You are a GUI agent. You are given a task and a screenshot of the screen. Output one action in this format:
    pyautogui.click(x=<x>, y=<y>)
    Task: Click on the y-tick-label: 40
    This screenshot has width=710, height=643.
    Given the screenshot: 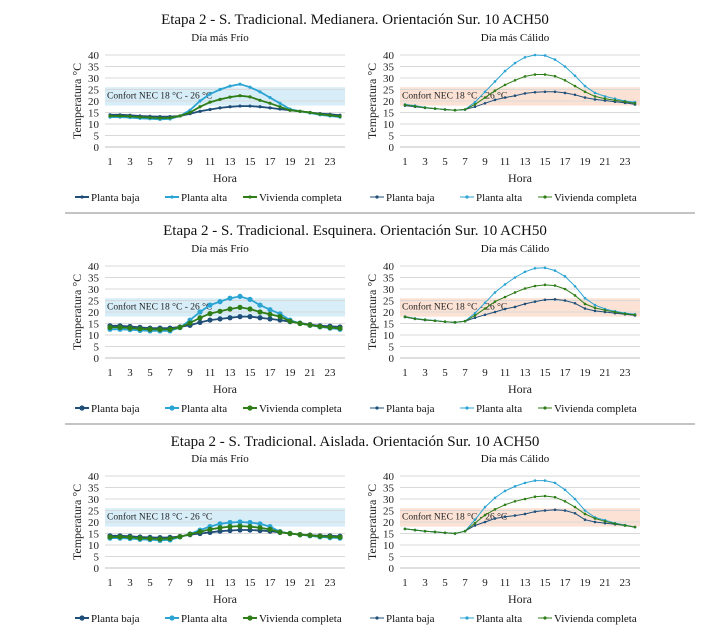 What is the action you would take?
    pyautogui.click(x=94, y=56)
    